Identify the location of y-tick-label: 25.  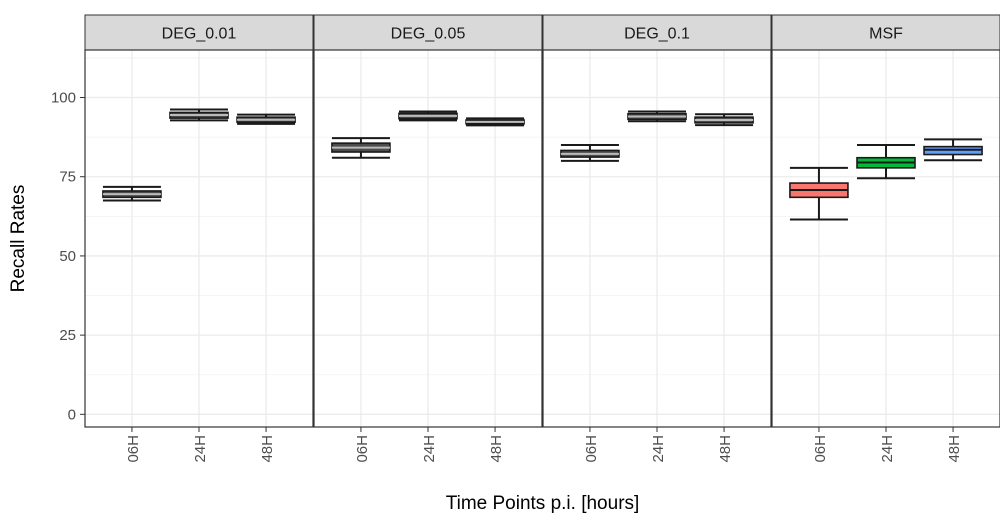
(67, 335).